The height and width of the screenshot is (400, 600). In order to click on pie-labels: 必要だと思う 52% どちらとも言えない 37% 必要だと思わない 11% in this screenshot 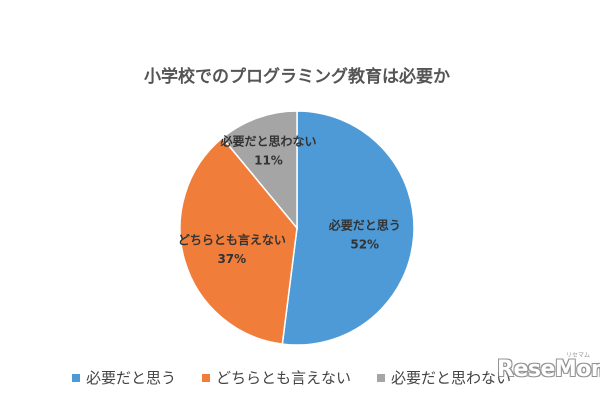, I will do `click(289, 200)`.